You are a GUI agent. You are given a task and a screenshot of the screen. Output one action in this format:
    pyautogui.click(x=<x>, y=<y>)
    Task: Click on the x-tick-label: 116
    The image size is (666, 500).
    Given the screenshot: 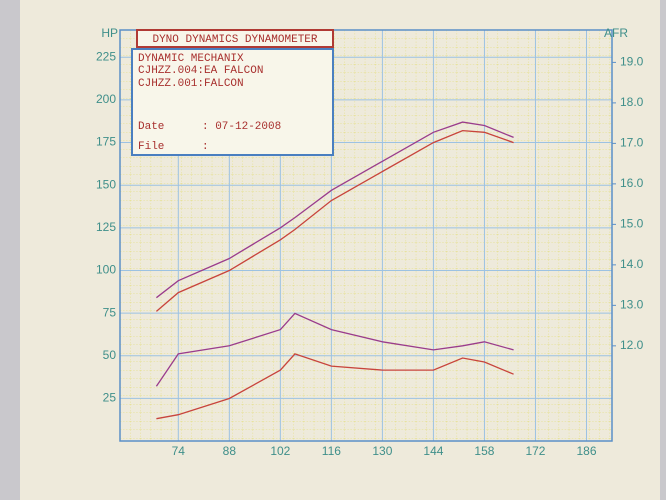 What is the action you would take?
    pyautogui.click(x=331, y=451)
    